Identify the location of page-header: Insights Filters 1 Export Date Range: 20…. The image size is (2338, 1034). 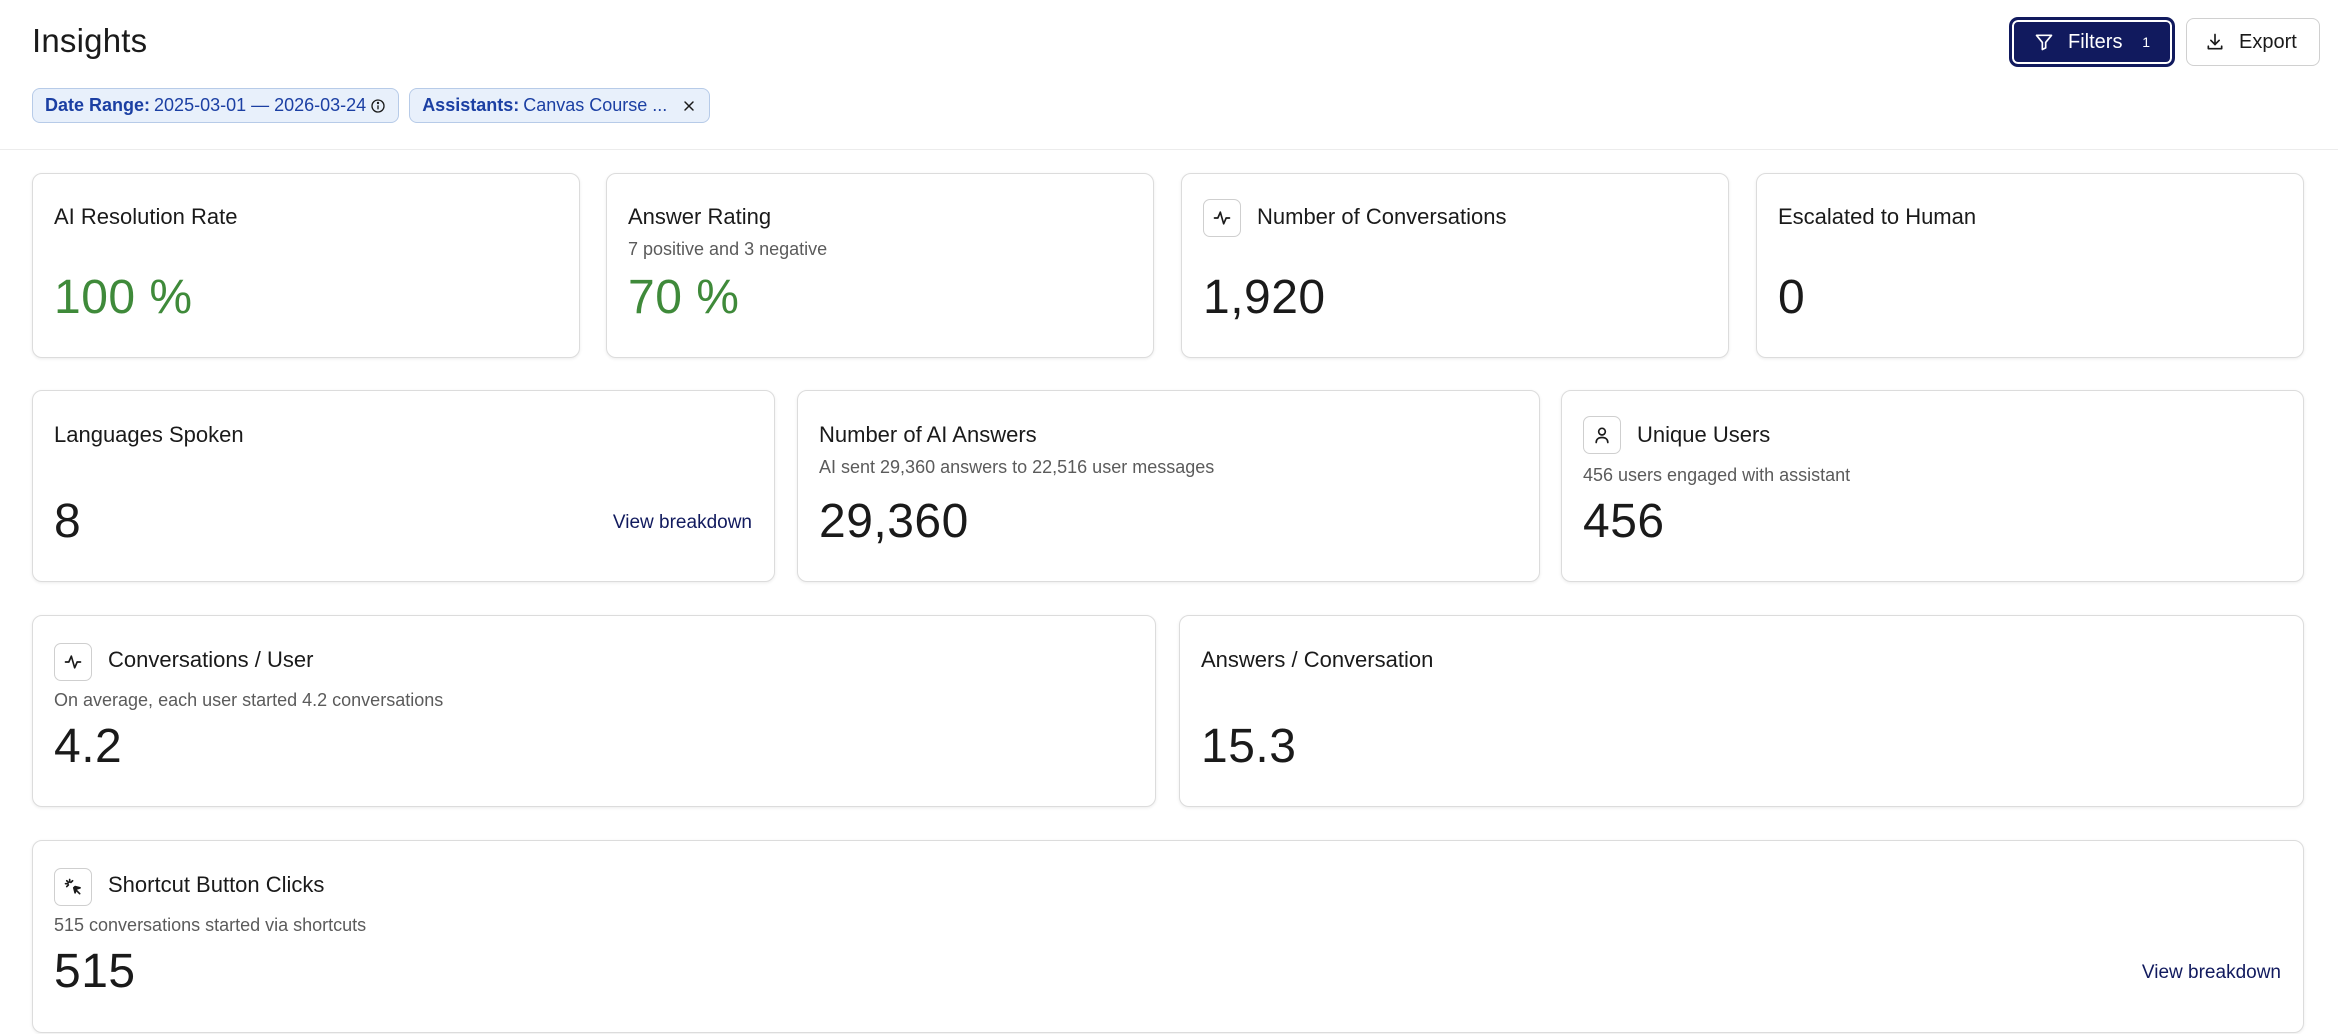
(1169, 75).